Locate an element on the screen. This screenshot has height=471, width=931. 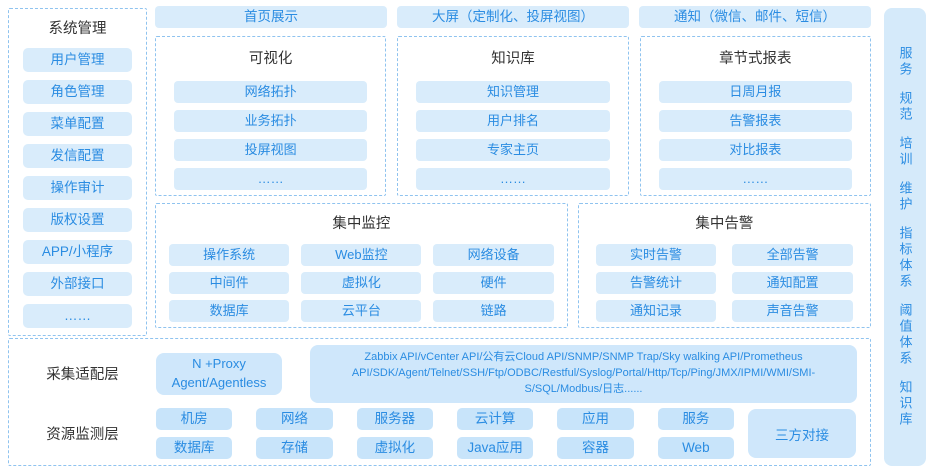
resource-monitor-label: 资源监测层 is located at coordinates (82, 435).